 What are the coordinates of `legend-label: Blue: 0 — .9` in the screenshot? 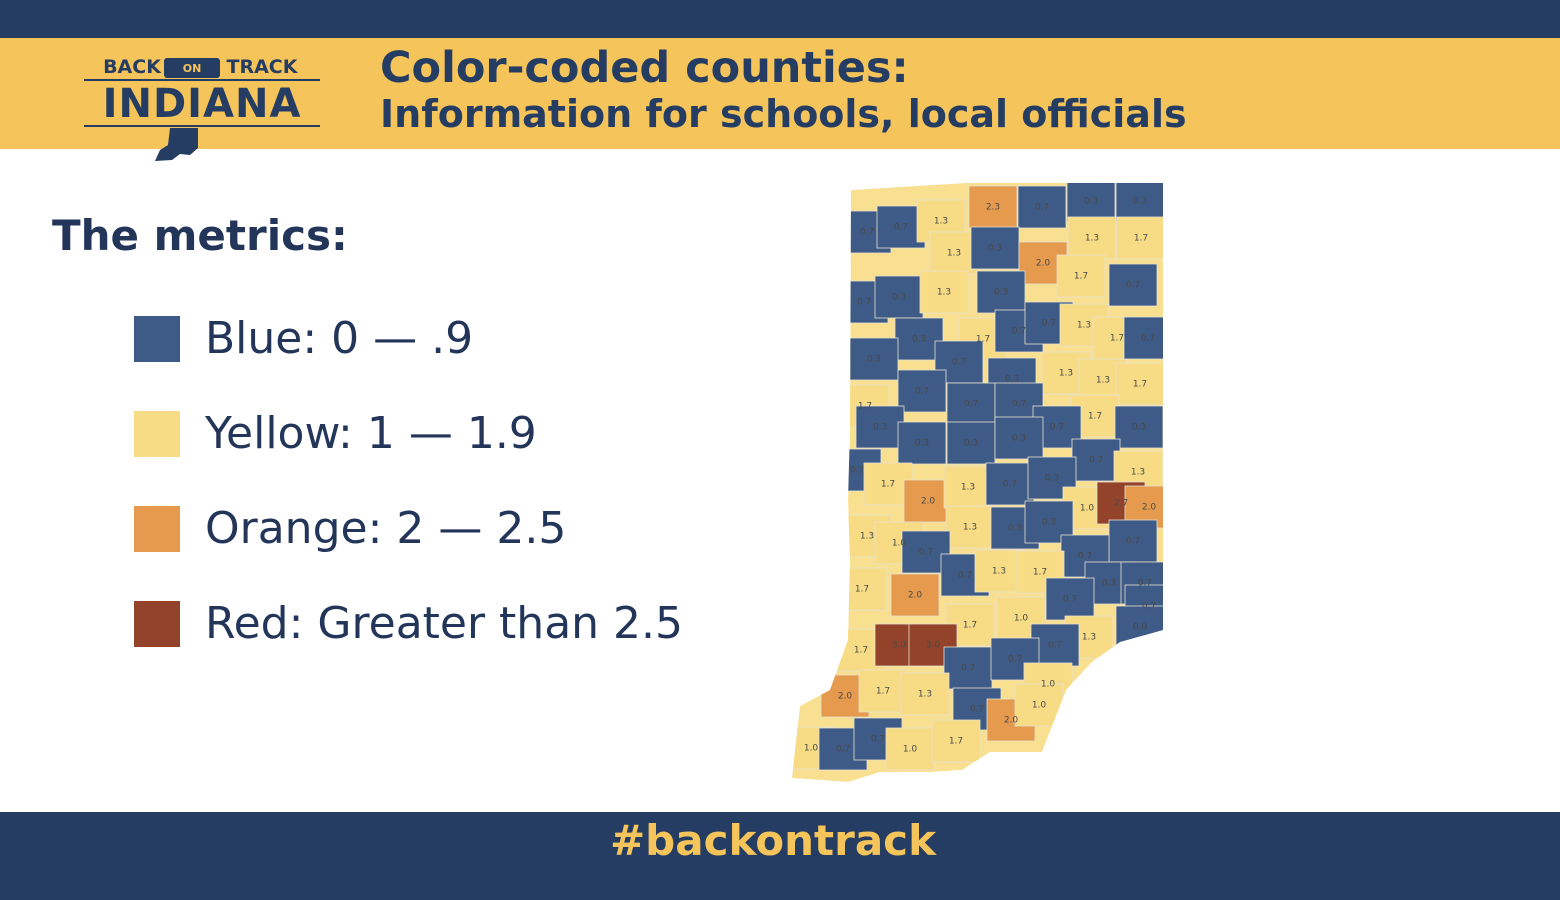 It's located at (339, 338).